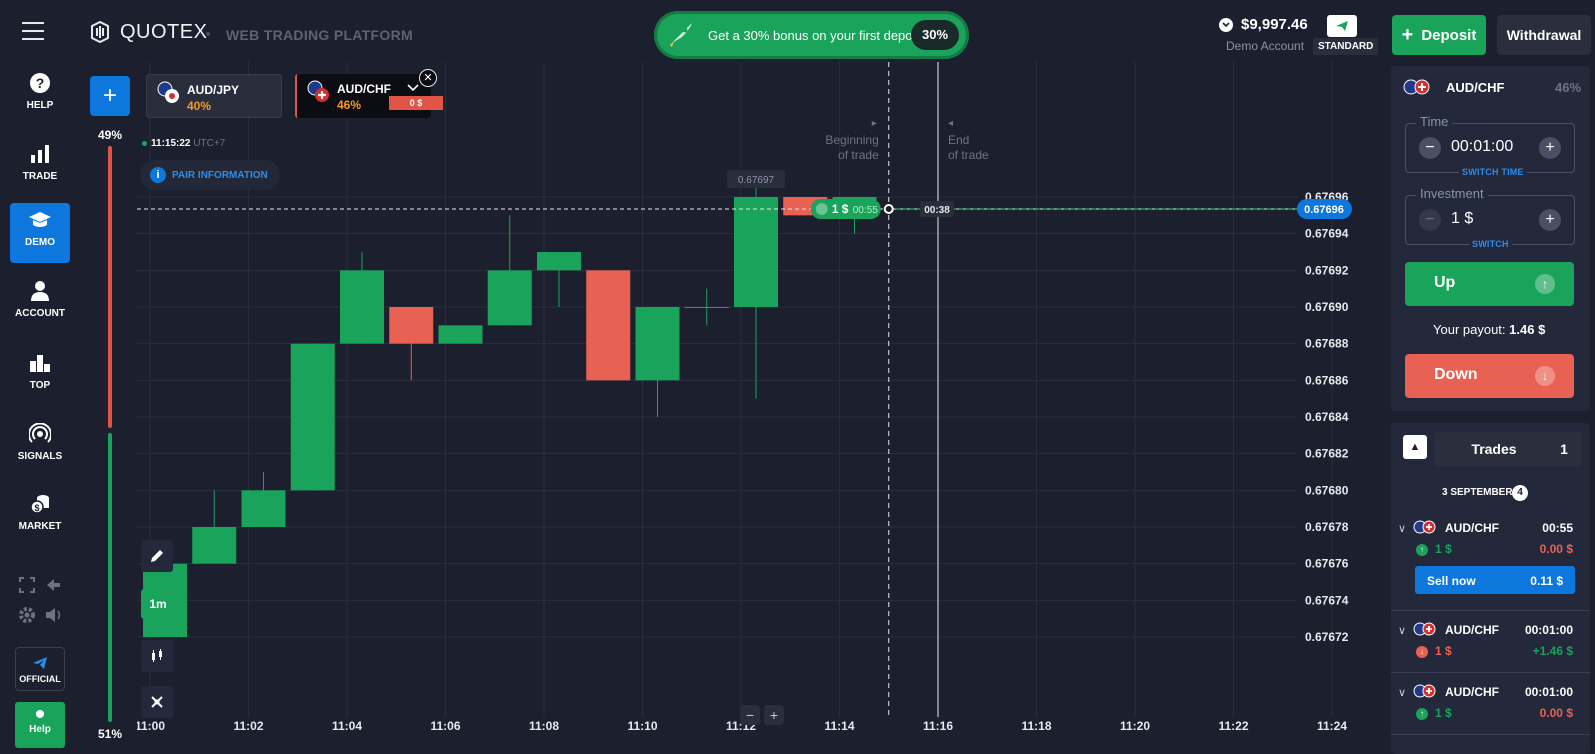 The width and height of the screenshot is (1595, 754). What do you see at coordinates (1430, 220) in the screenshot?
I see `investment-decrease-button: −` at bounding box center [1430, 220].